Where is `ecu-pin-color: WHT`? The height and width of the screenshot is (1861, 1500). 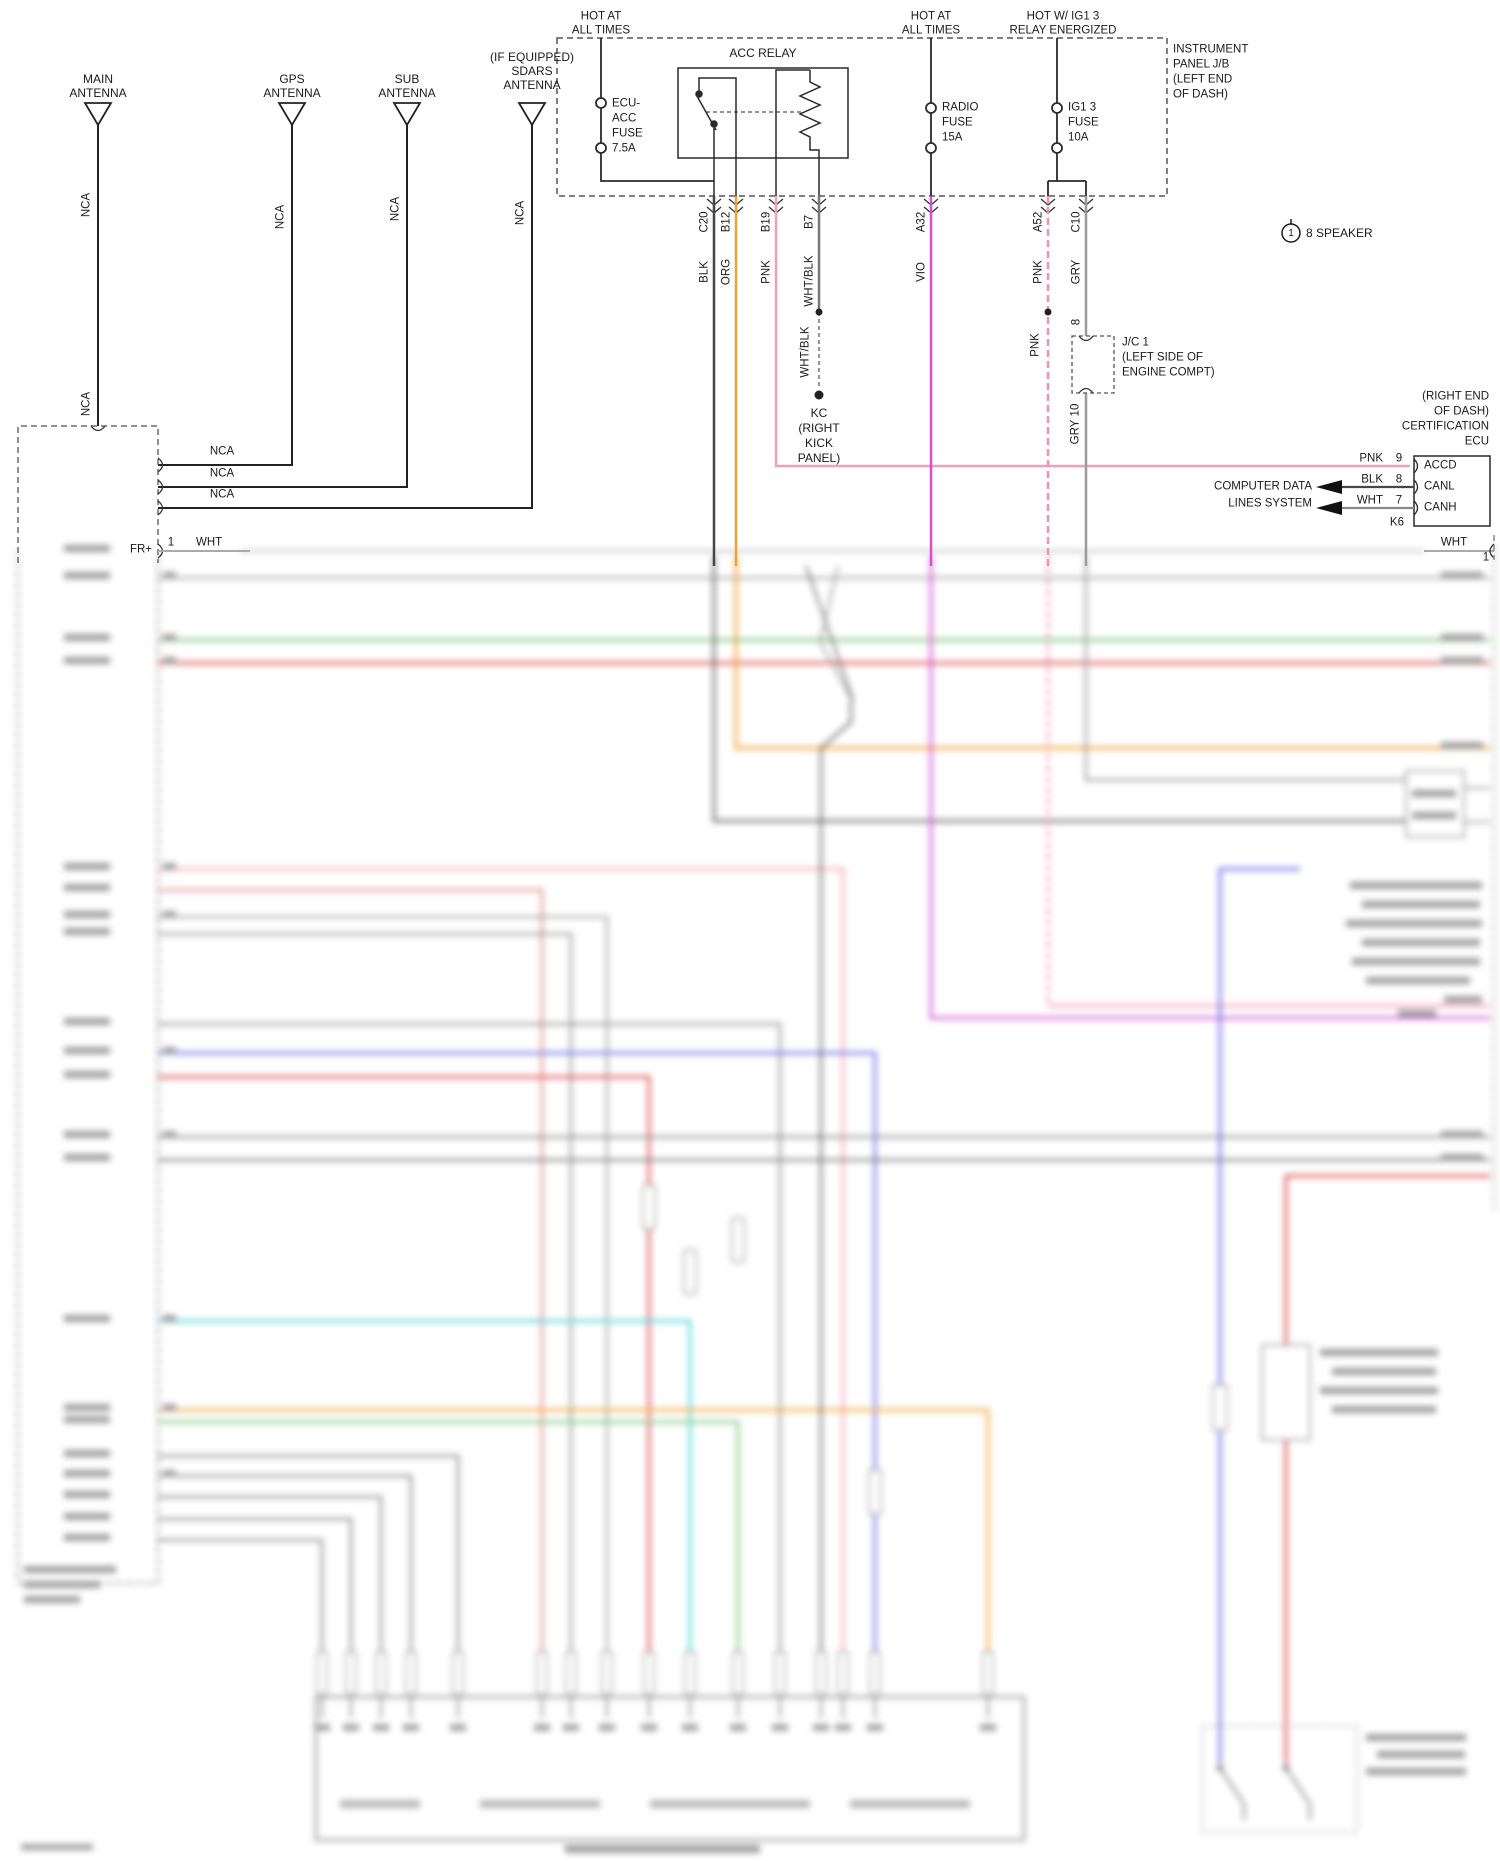 ecu-pin-color: WHT is located at coordinates (1369, 500).